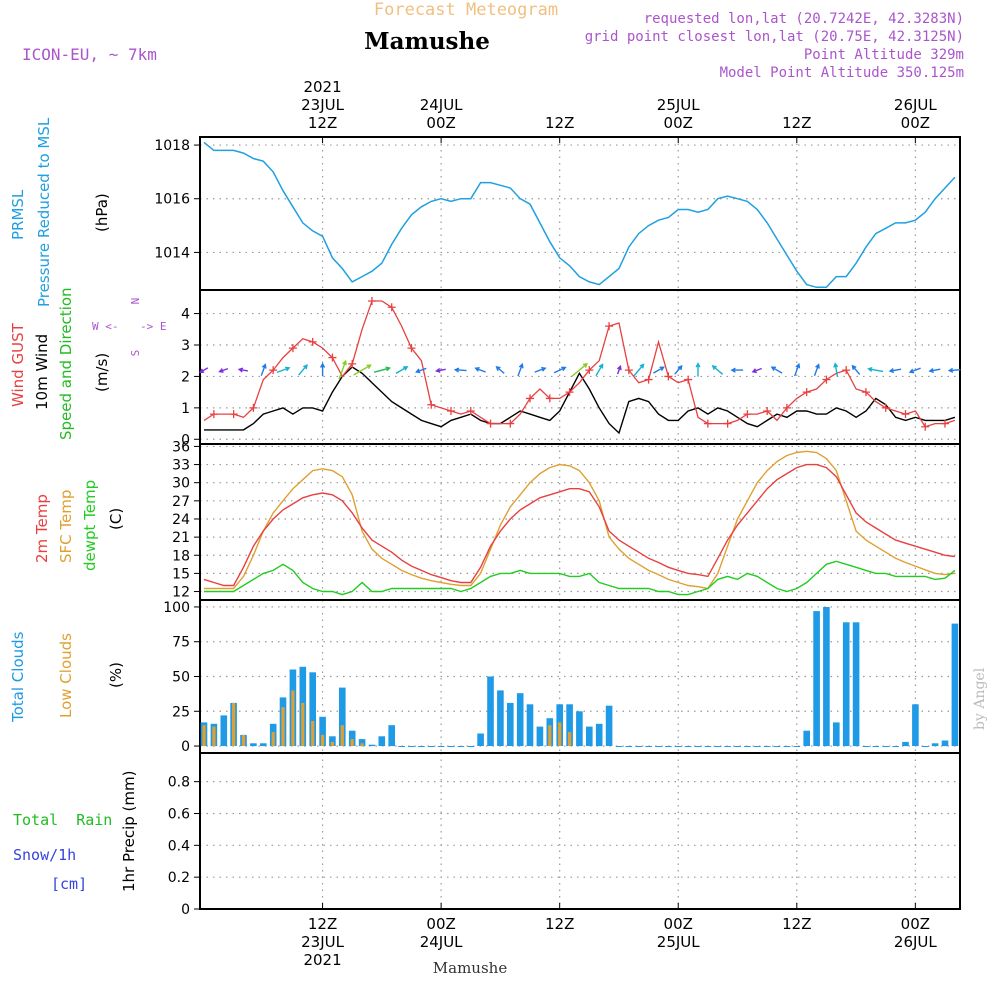  I want to click on pressure-line, so click(579, 215).